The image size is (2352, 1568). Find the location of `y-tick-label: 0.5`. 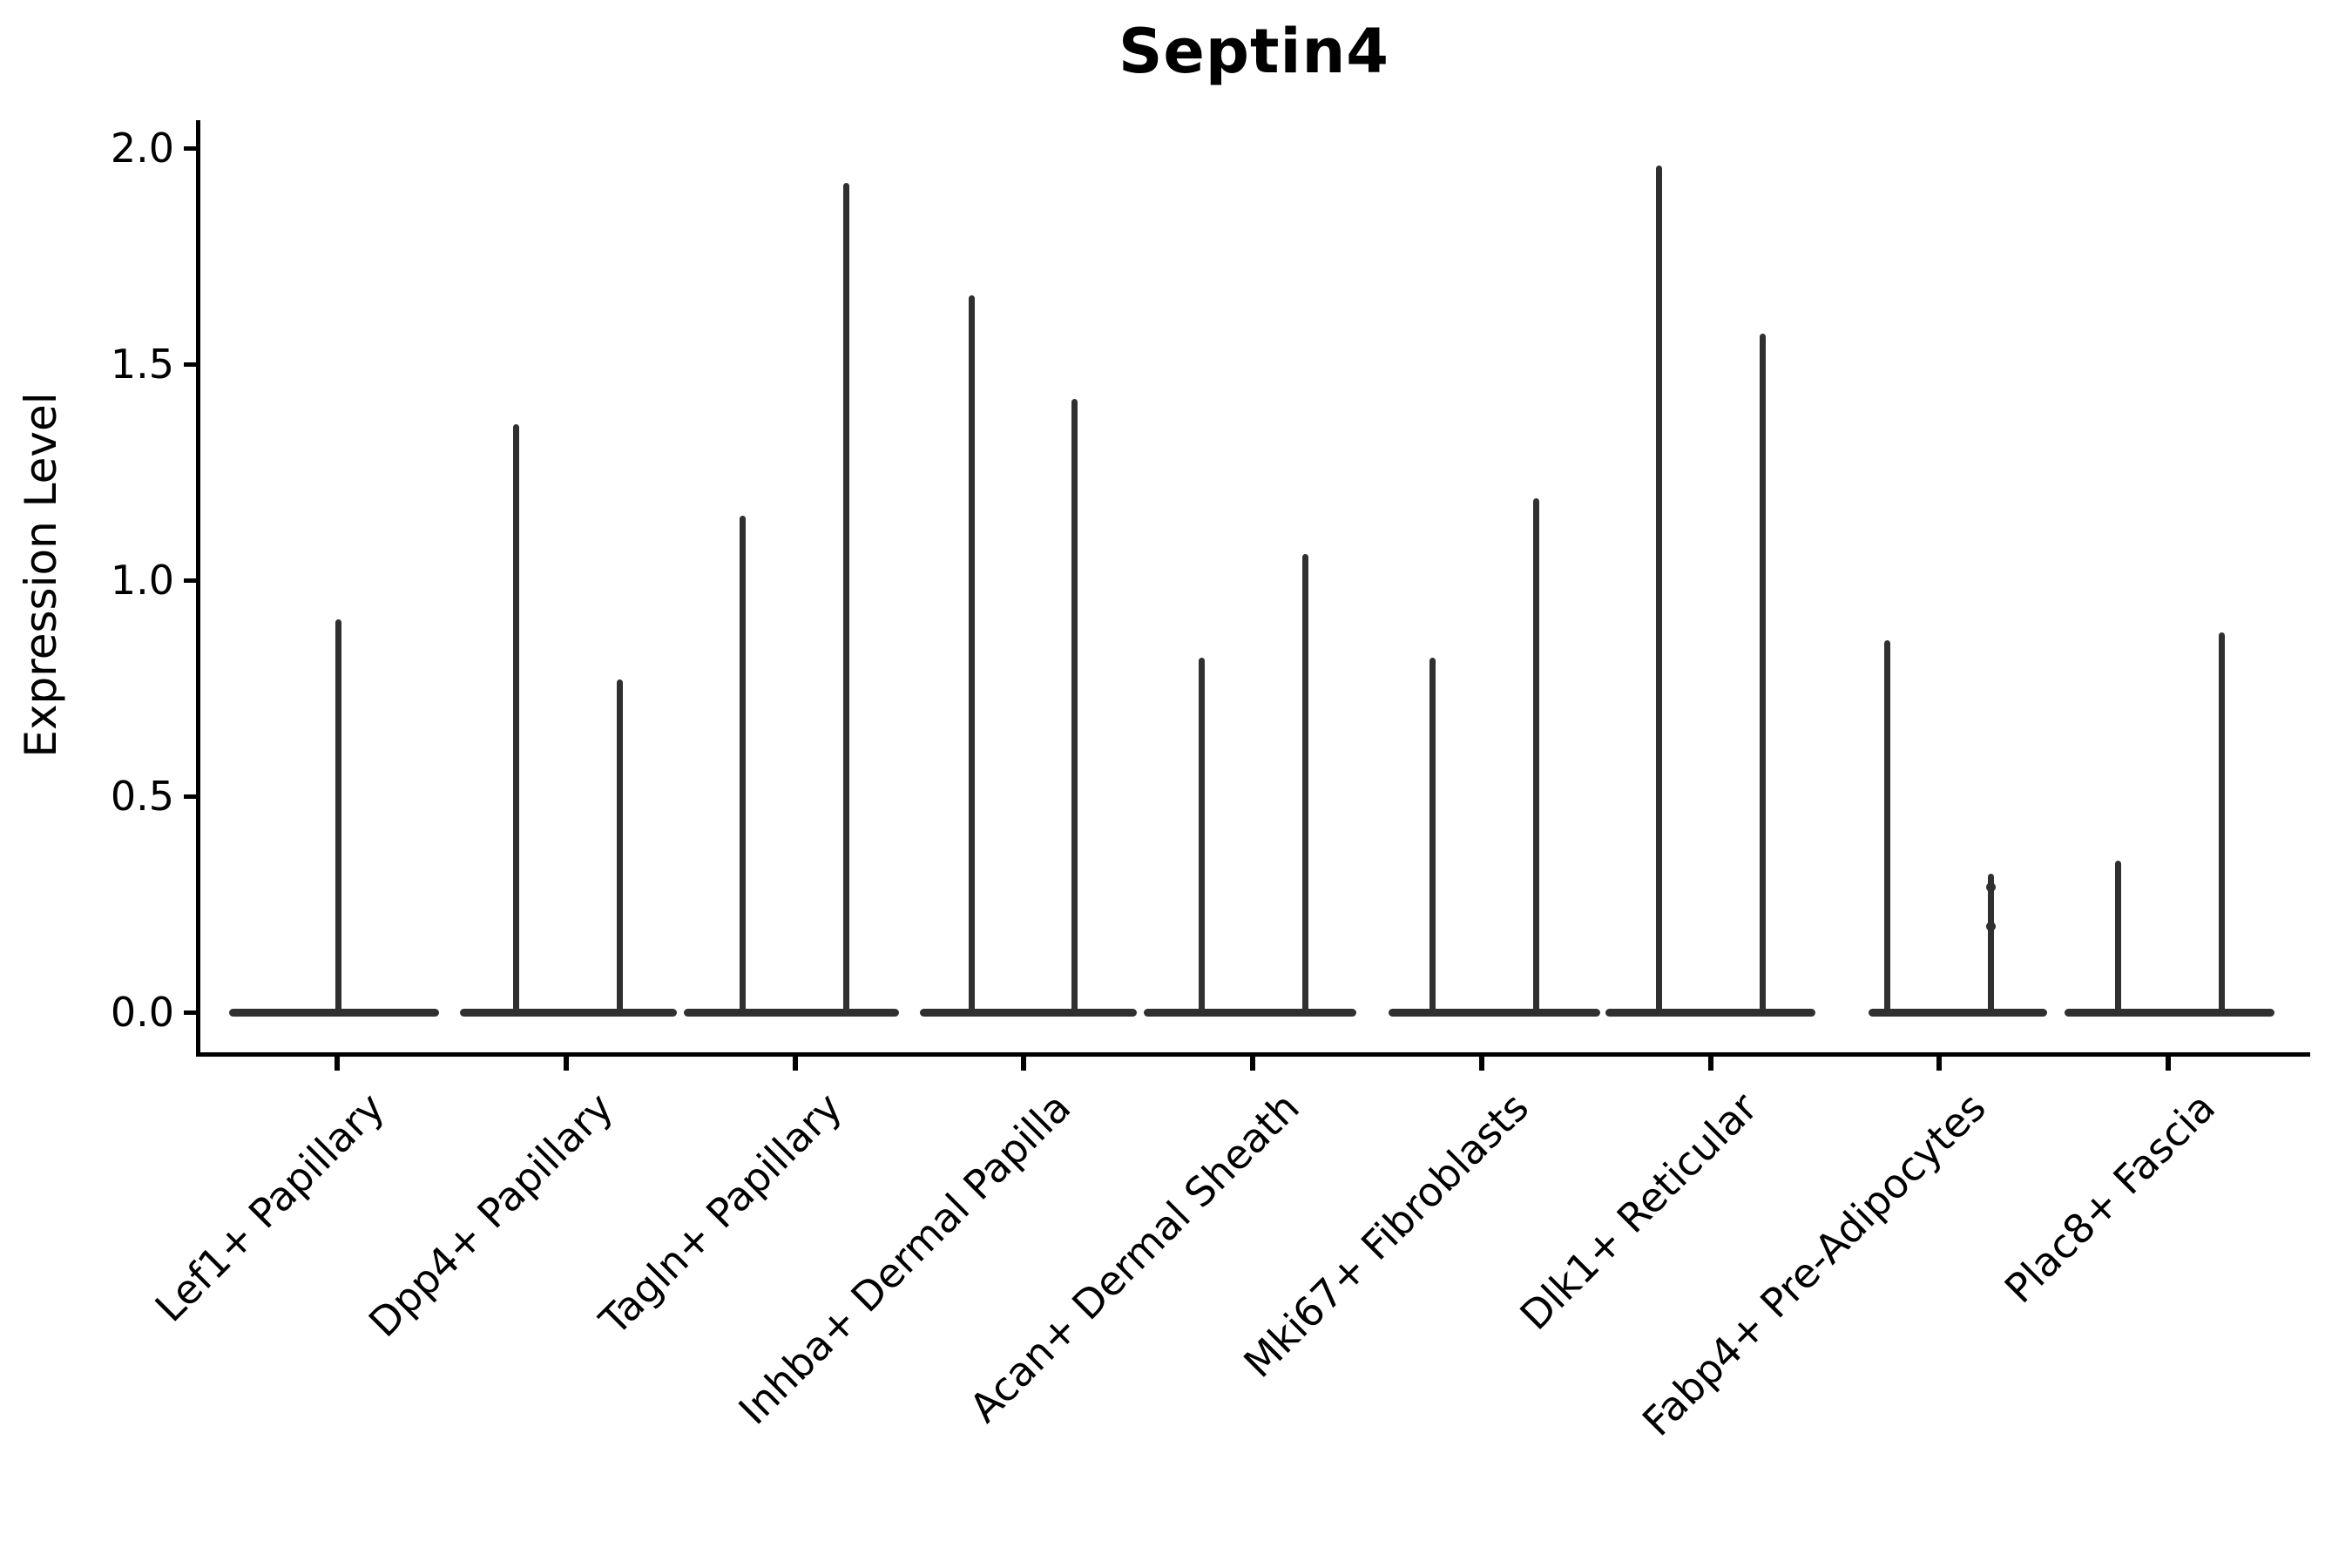

y-tick-label: 0.5 is located at coordinates (142, 796).